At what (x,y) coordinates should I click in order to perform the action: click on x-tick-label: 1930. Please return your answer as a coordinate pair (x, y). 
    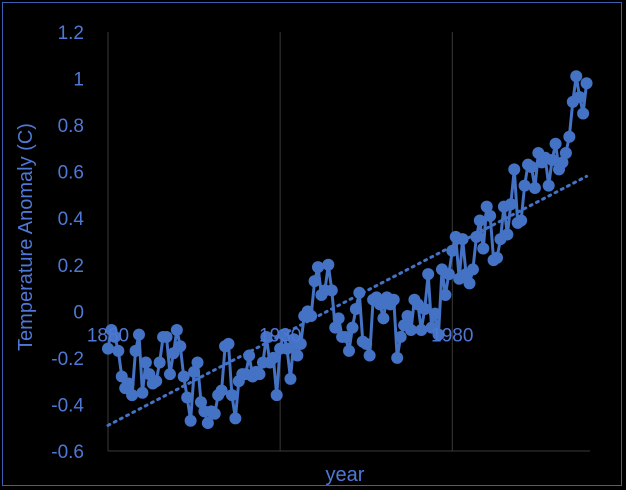
    Looking at the image, I should click on (280, 336).